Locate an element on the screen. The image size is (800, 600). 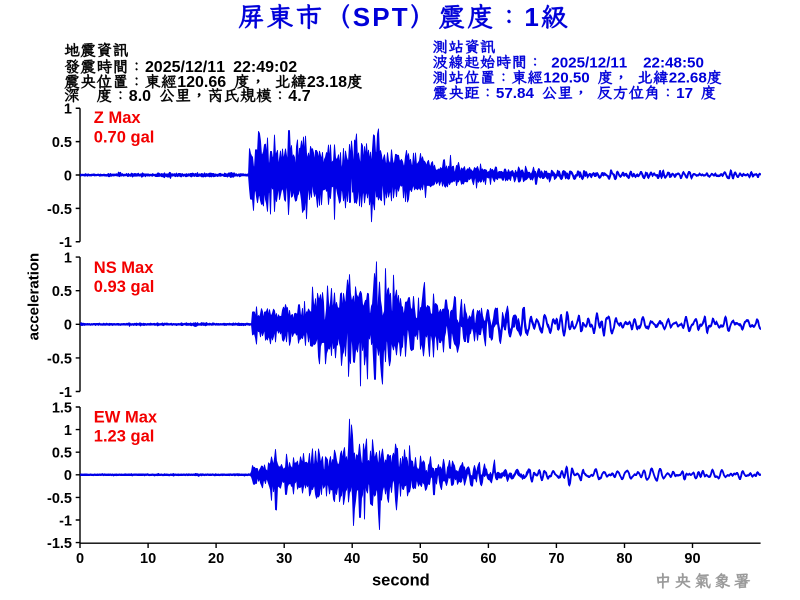
svg-text: 0.93 gal is located at coordinates (124, 287).